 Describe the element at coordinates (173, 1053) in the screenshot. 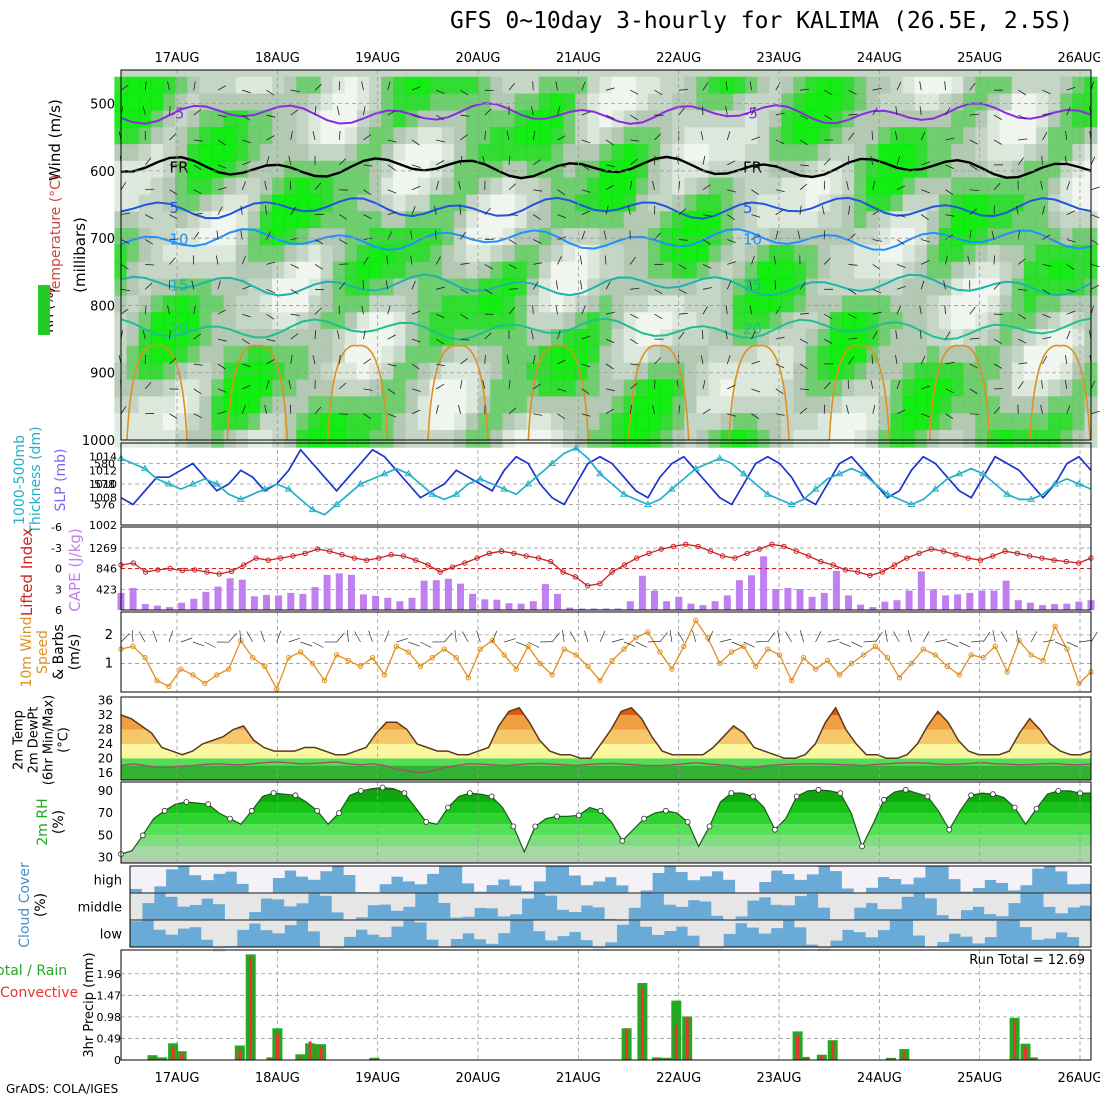

I see `precip-bar-convective` at that location.